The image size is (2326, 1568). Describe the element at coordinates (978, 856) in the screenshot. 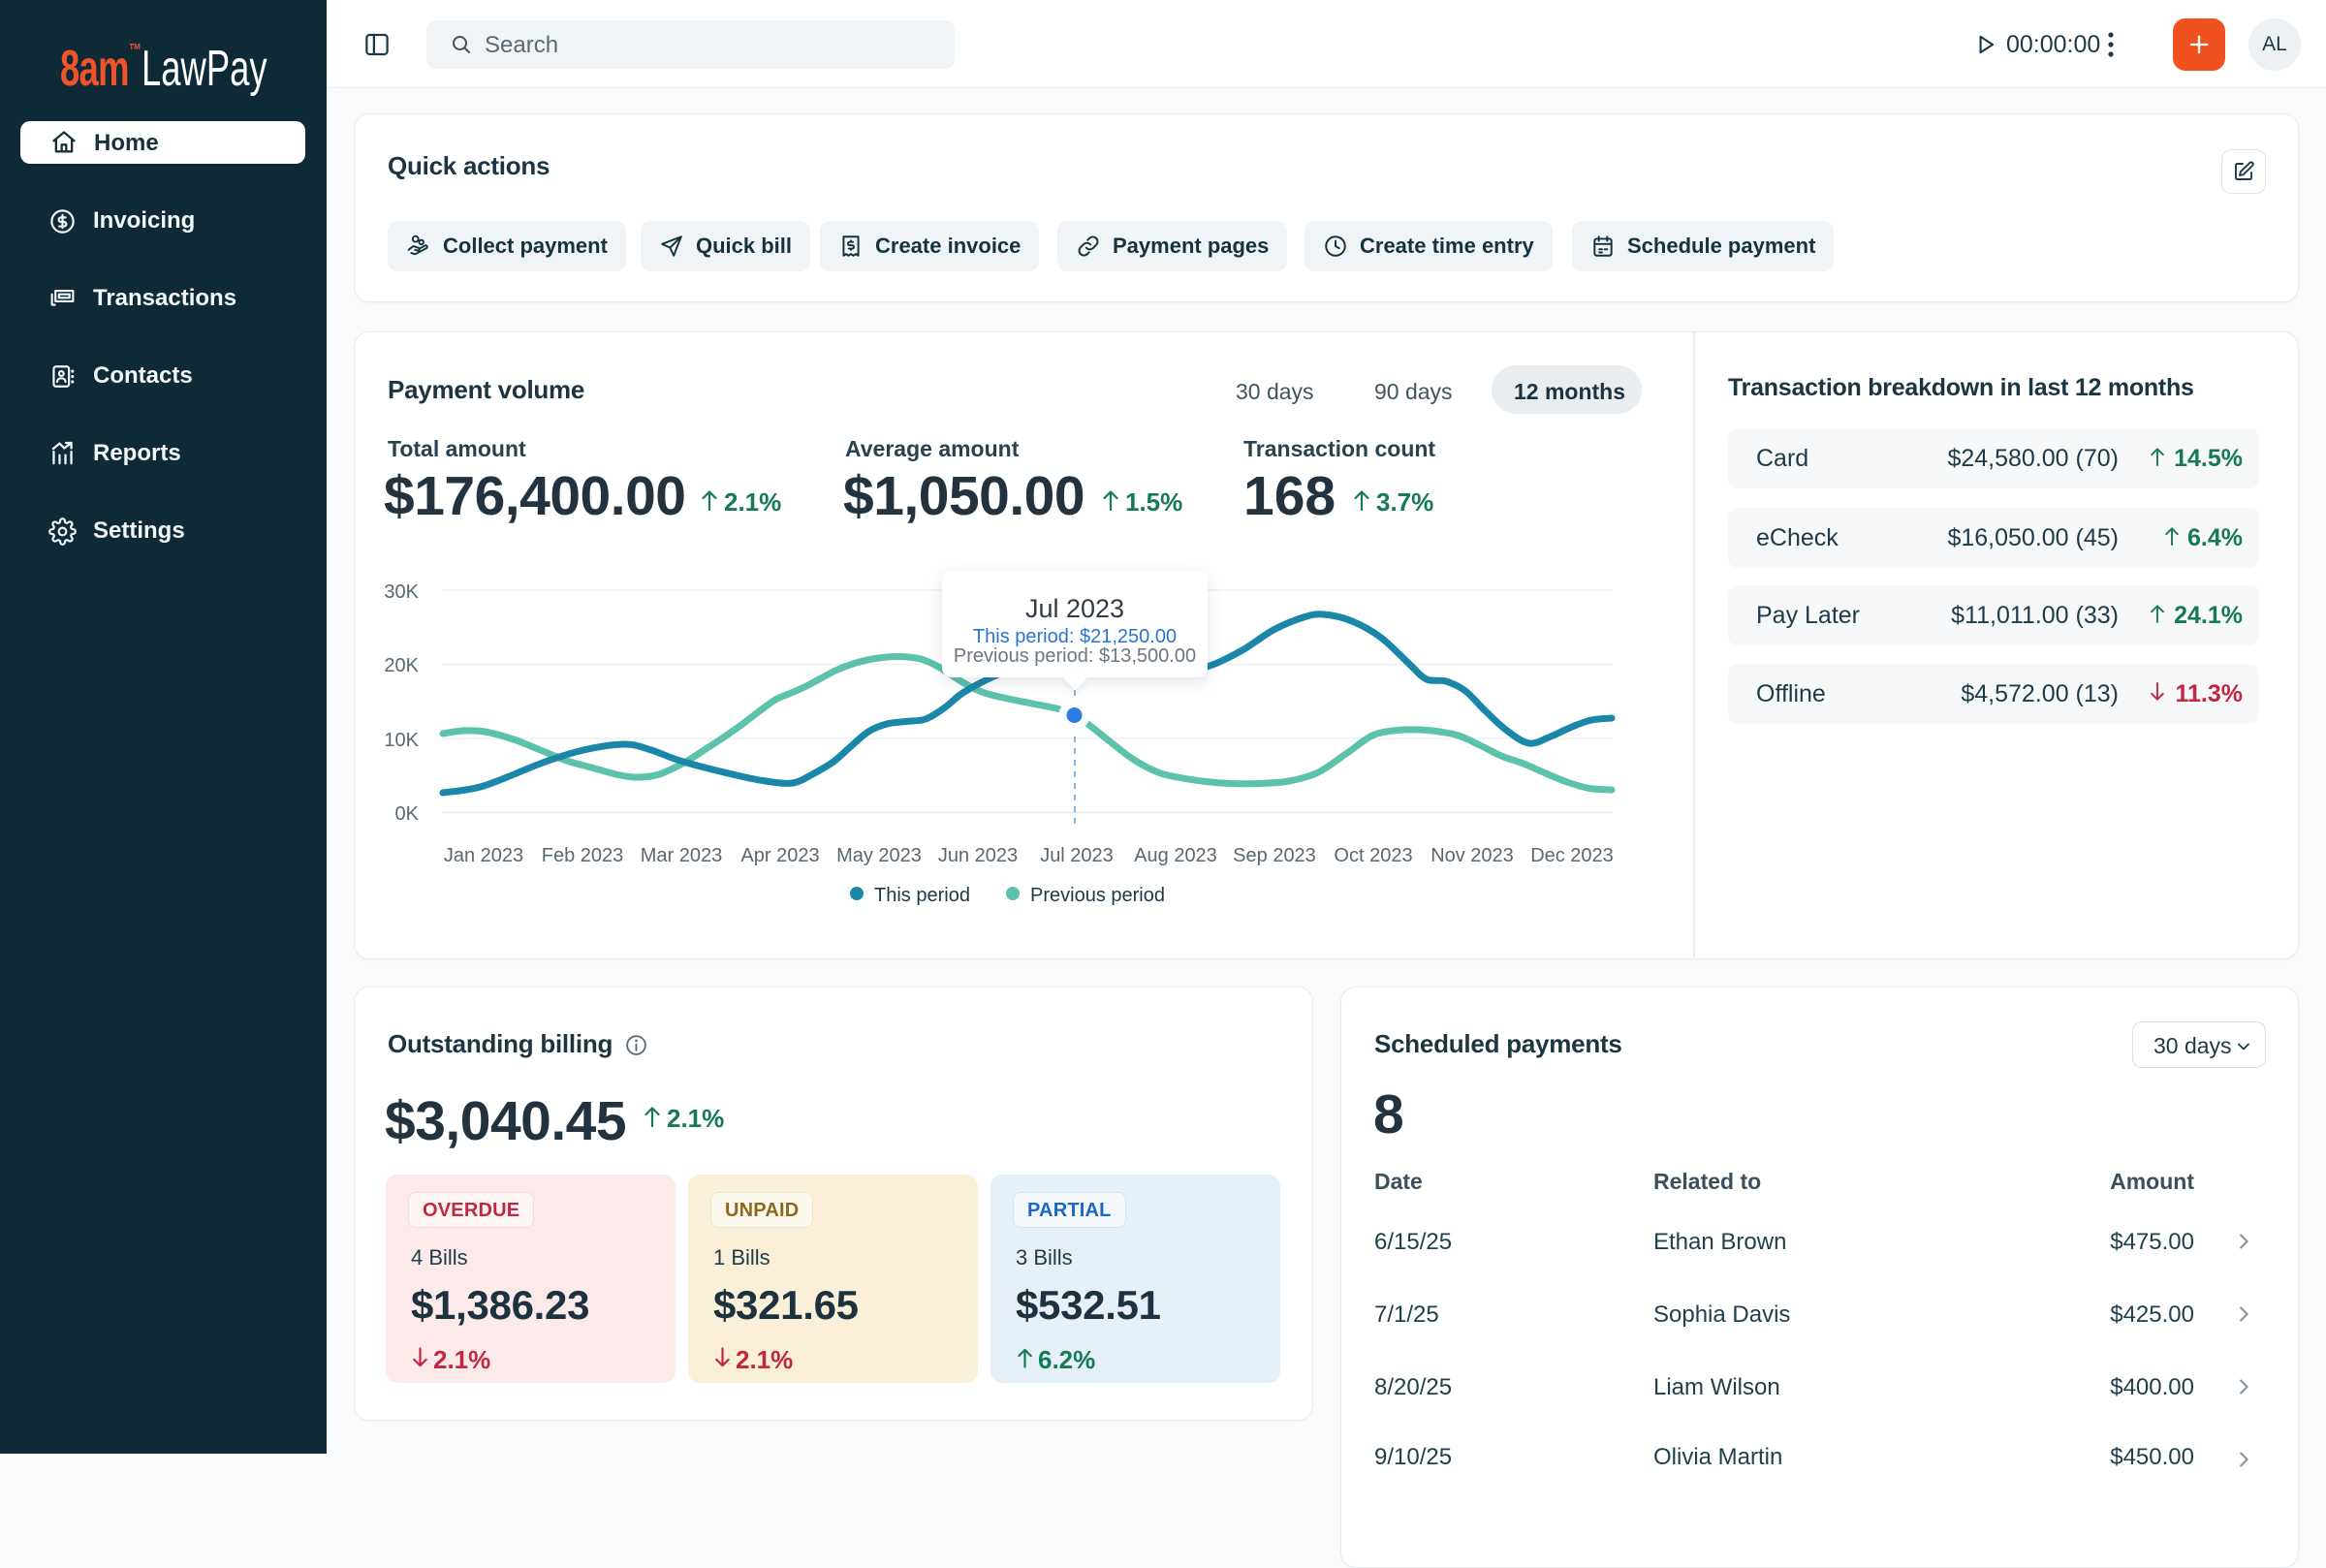

I see `svg-text: Jun 2023` at that location.